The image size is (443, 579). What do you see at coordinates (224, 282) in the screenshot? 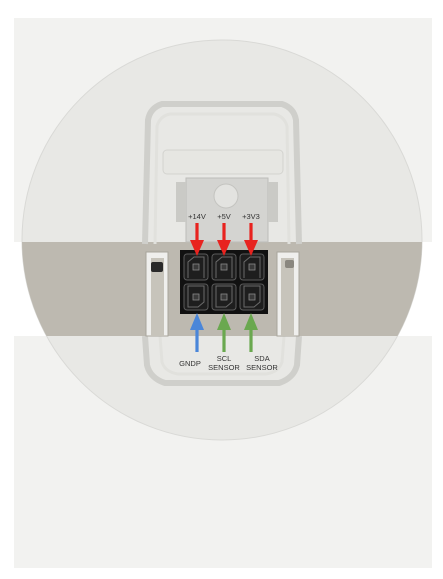
I see `connector-housing` at bounding box center [224, 282].